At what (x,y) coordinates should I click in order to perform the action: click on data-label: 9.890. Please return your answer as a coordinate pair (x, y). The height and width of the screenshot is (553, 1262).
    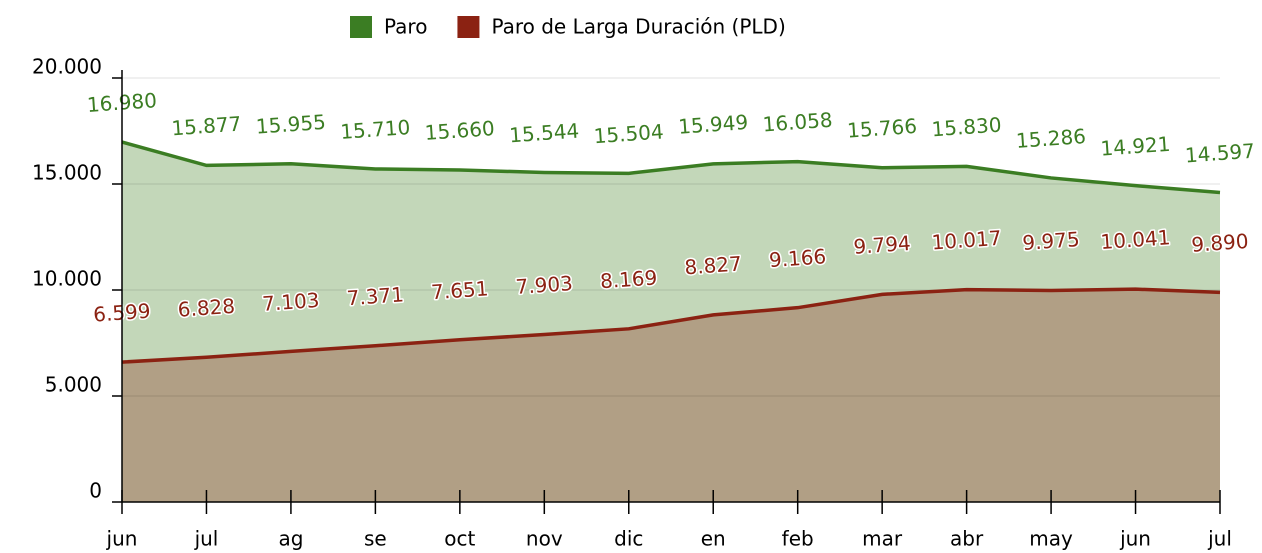
    Looking at the image, I should click on (1219, 243).